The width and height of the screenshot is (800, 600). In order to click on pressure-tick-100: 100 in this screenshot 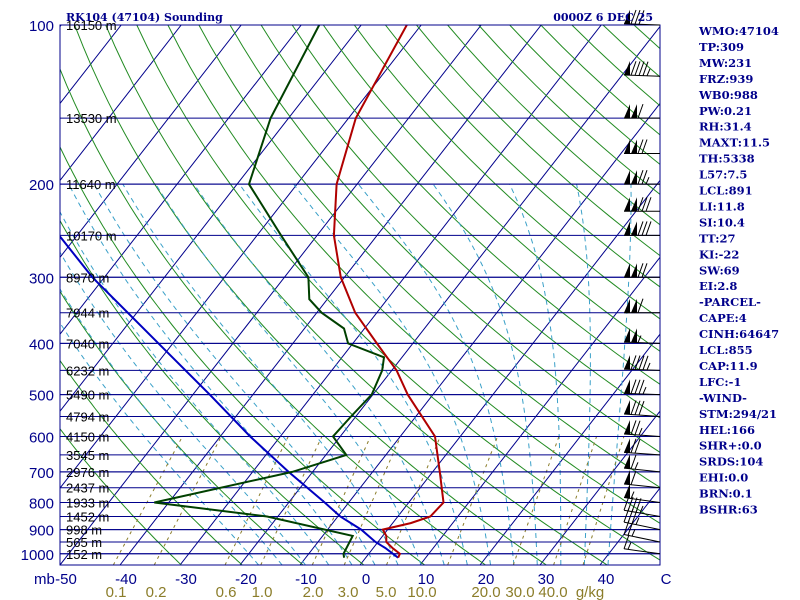, I will do `click(41, 26)`.